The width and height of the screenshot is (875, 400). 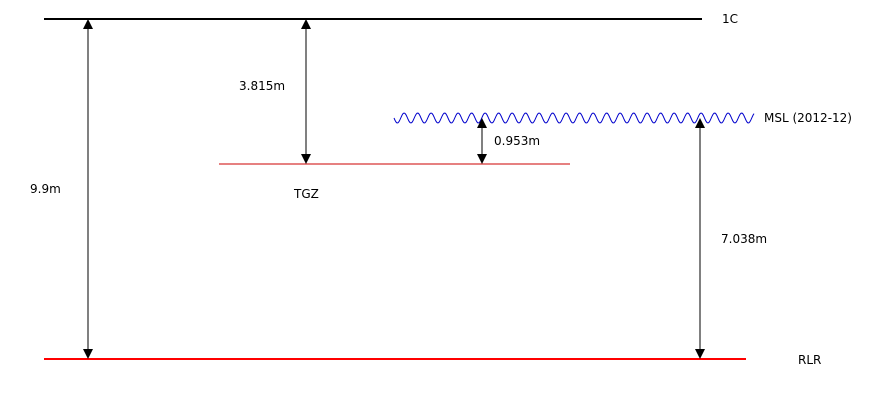 What do you see at coordinates (744, 239) in the screenshot?
I see `measure-label-msl-to-rlr: 7.038m` at bounding box center [744, 239].